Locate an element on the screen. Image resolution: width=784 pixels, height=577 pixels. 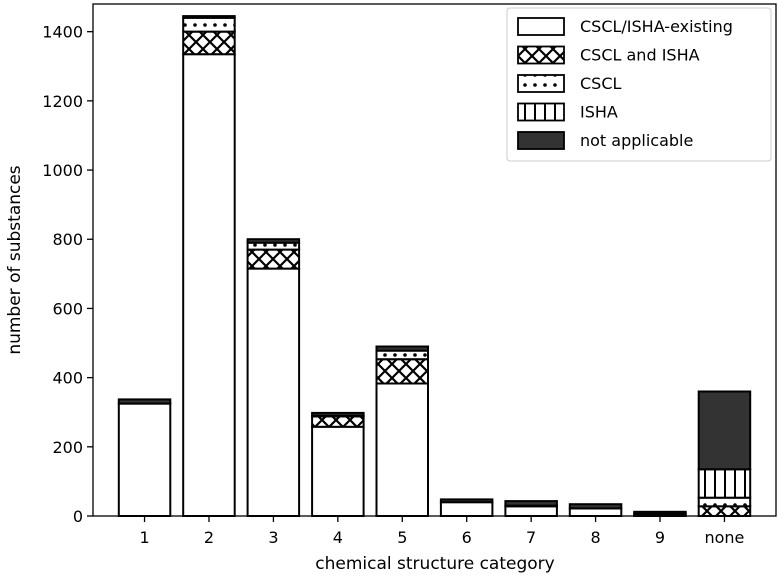
y-tick-label: 1400 is located at coordinates (62, 32).